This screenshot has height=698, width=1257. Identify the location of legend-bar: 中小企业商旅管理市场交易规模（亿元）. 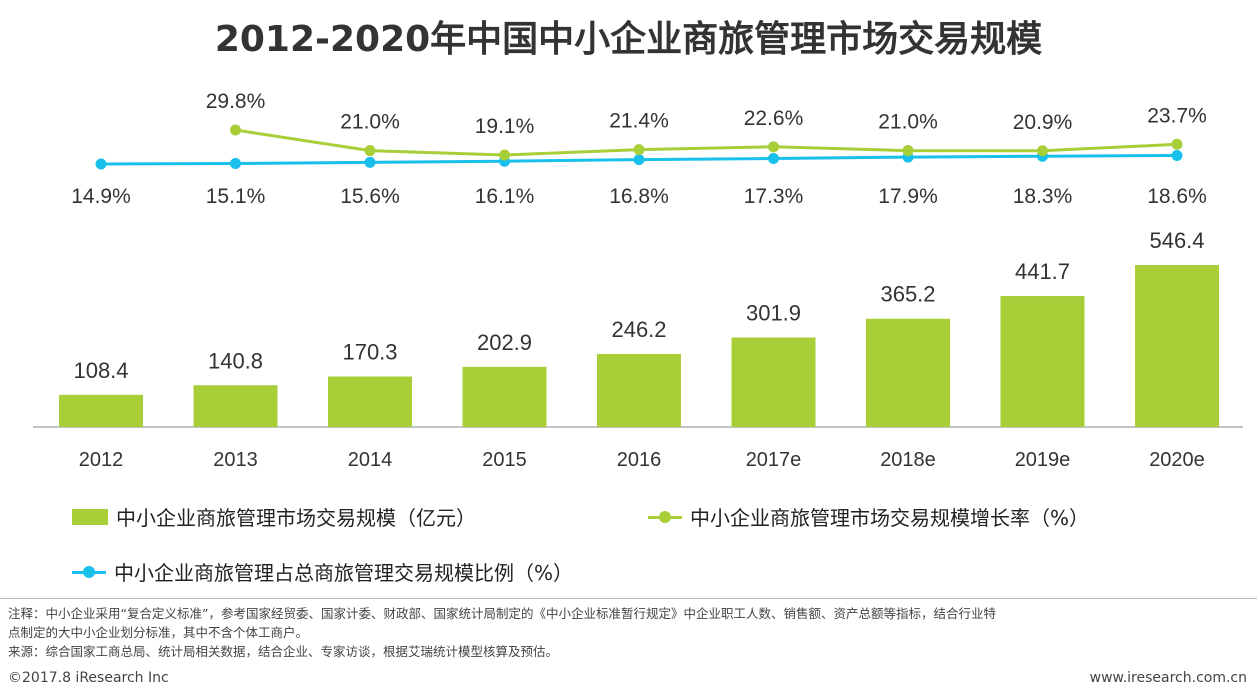
(274, 516).